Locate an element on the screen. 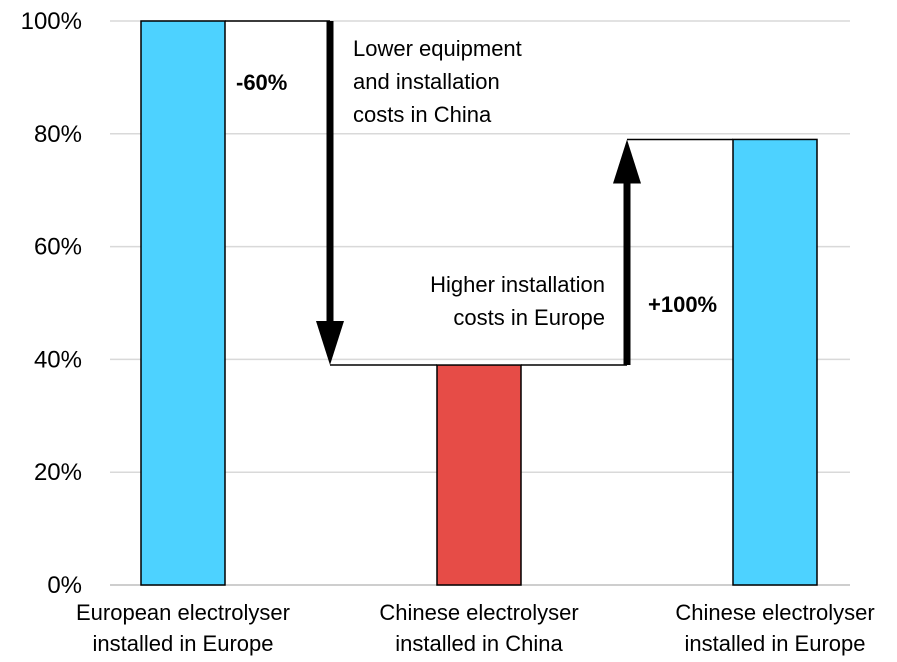  change-percent-label: -60% is located at coordinates (261, 82).